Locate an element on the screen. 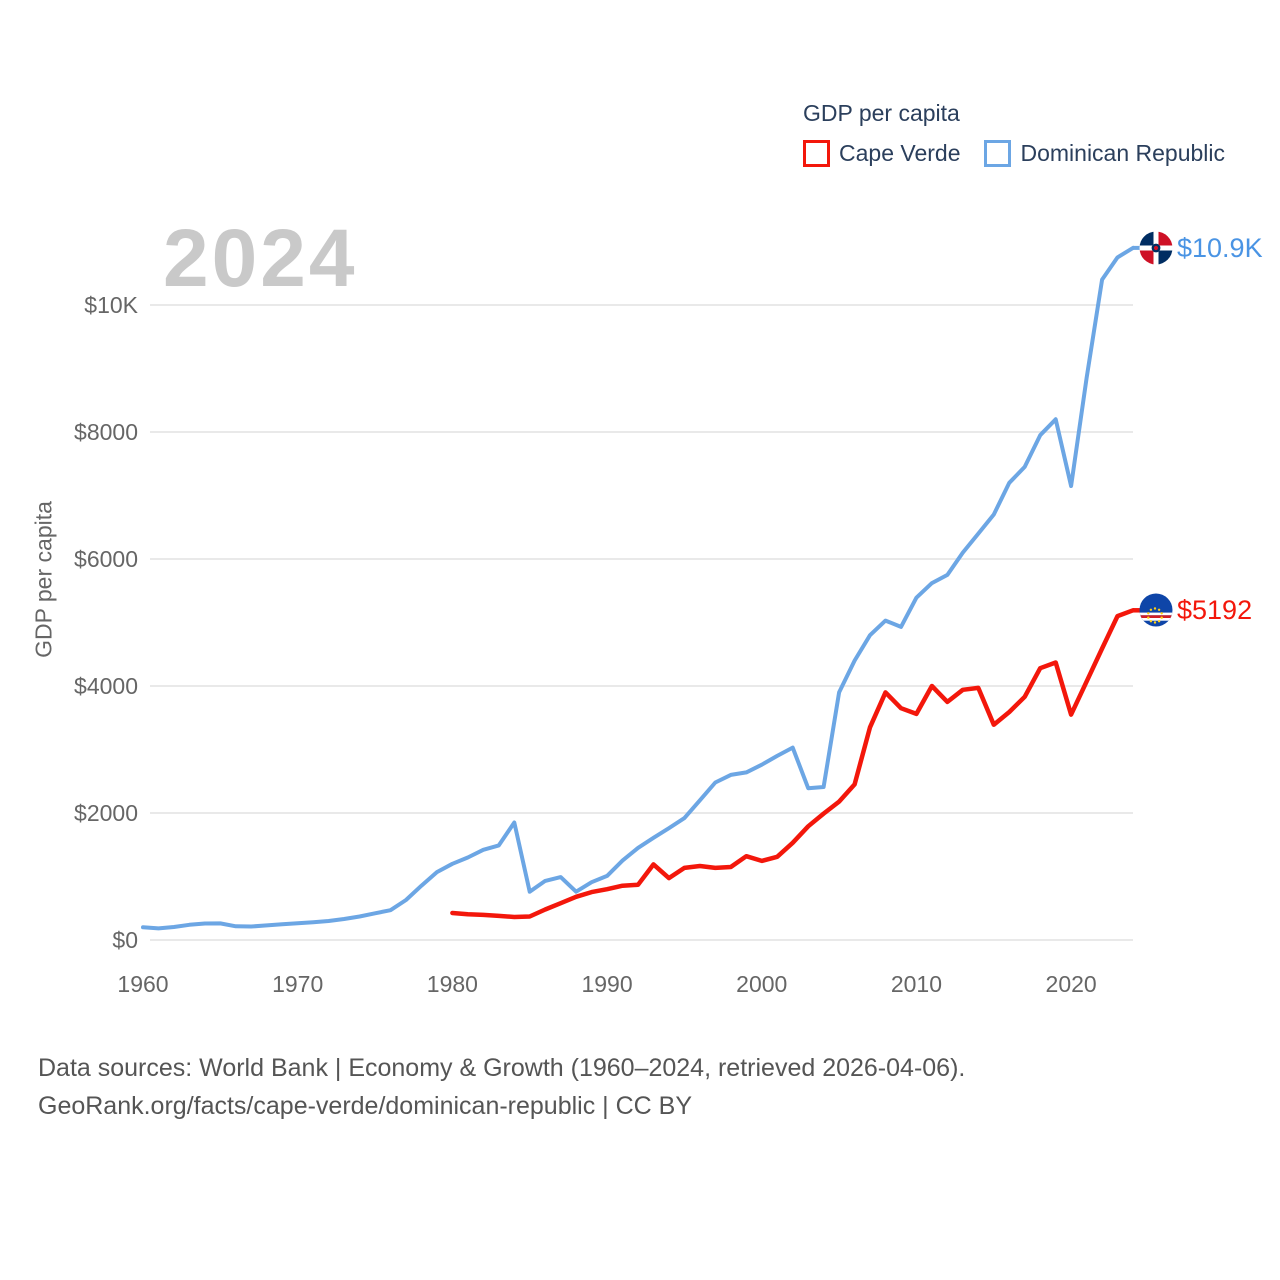 The height and width of the screenshot is (1280, 1280). legend-item-dominican-republic: Dominican Republic is located at coordinates (1104, 153).